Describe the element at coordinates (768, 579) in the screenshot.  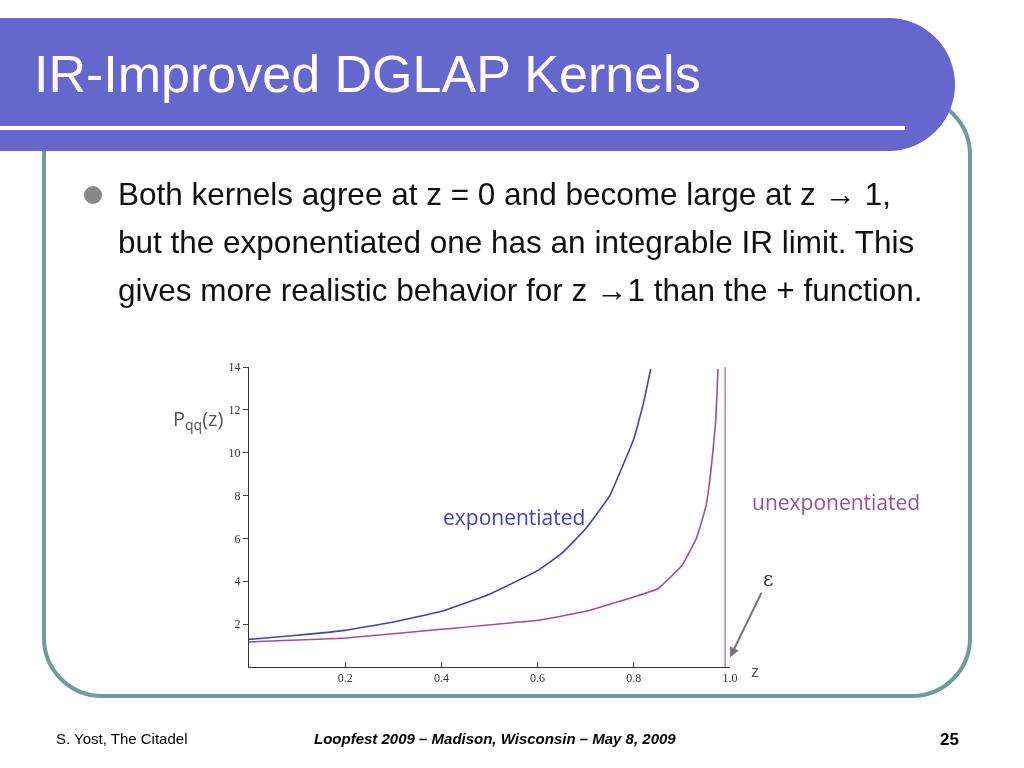
I see `annotation: ε` at that location.